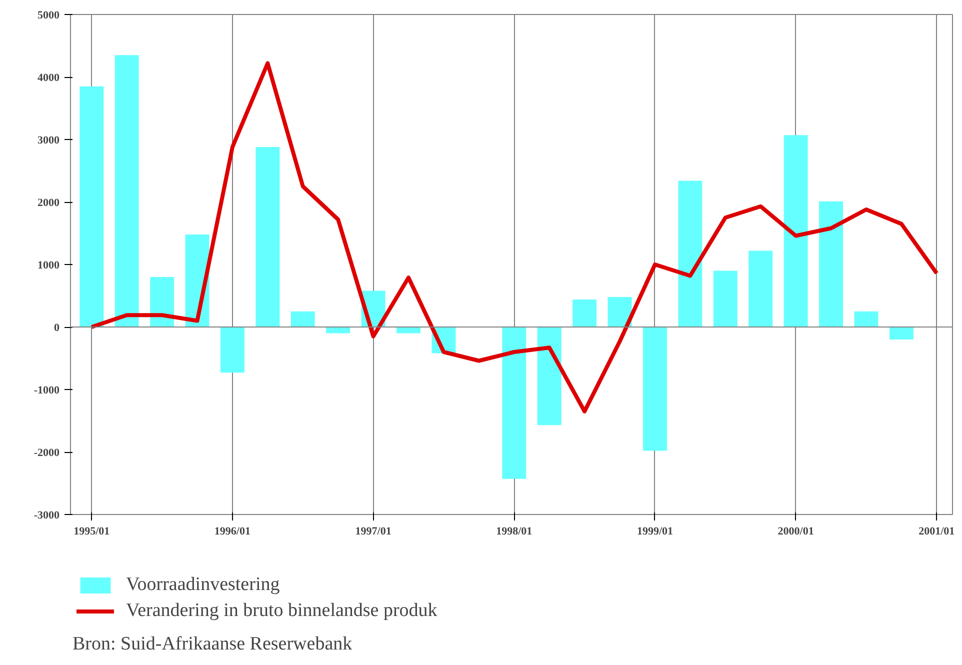 This screenshot has width=962, height=665. What do you see at coordinates (47, 390) in the screenshot?
I see `y-tick-label: -1000` at bounding box center [47, 390].